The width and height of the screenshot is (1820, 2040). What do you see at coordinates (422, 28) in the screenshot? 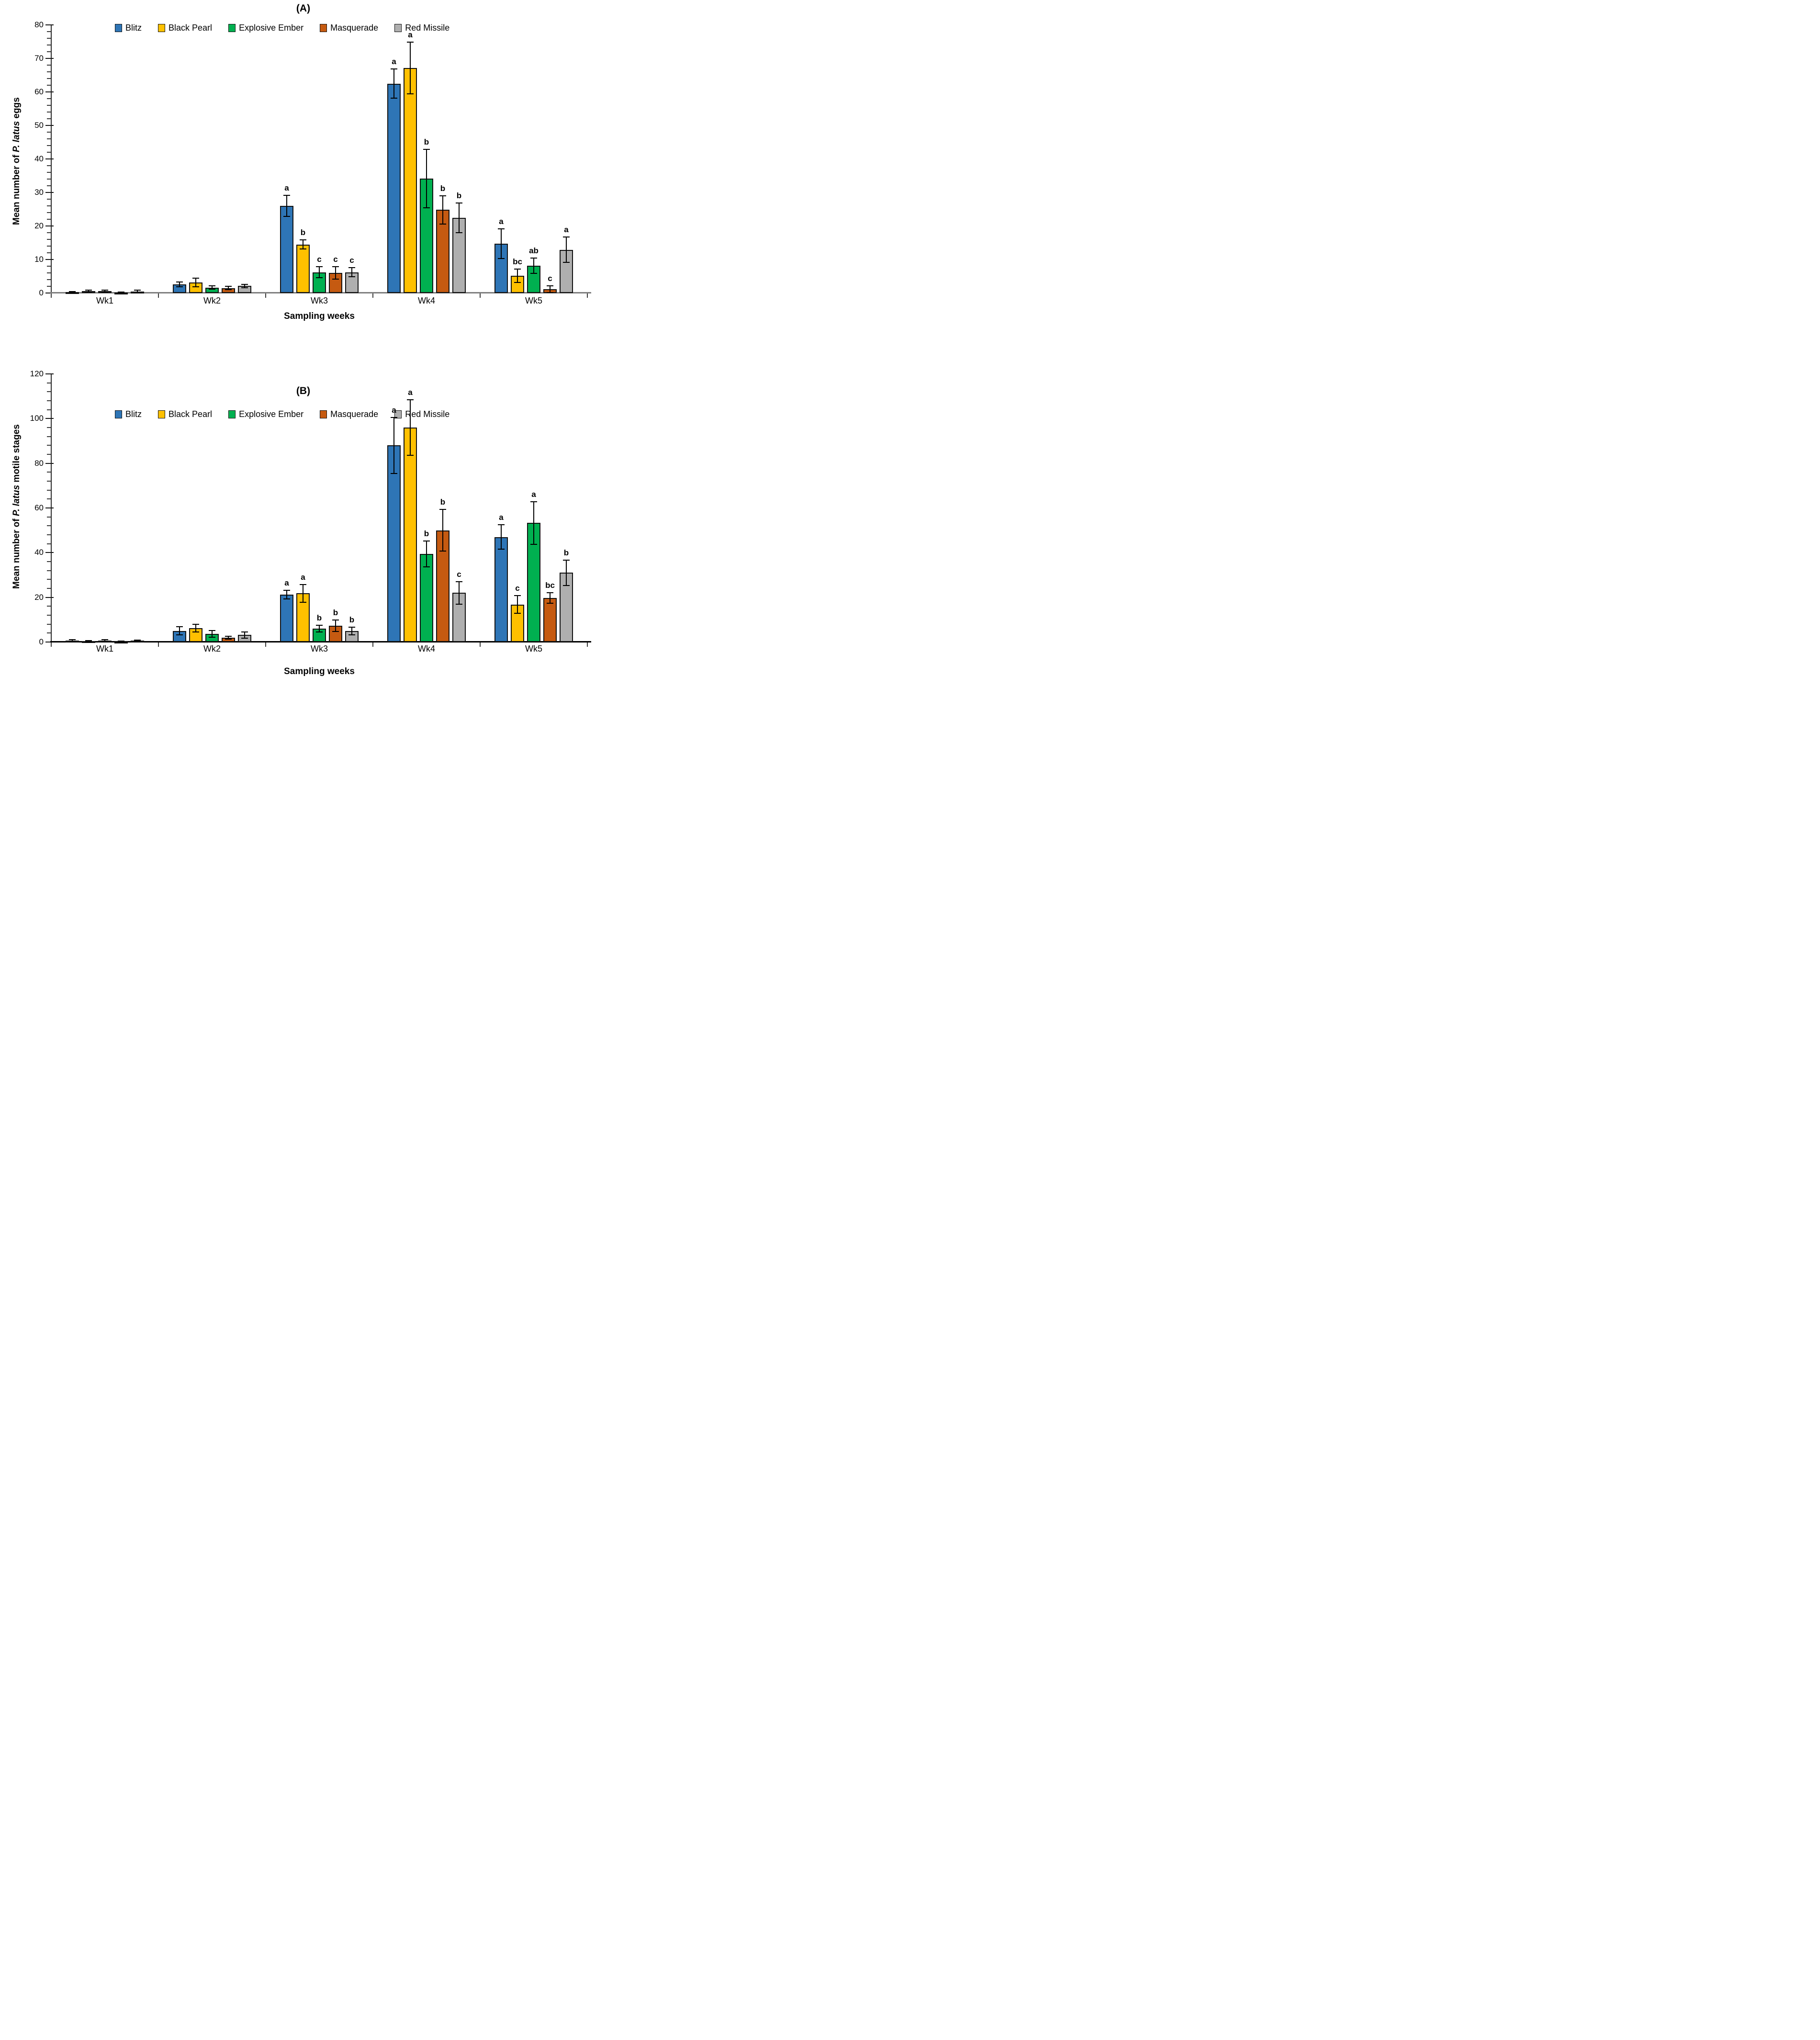
I see `legend-item: Red Missile` at bounding box center [422, 28].